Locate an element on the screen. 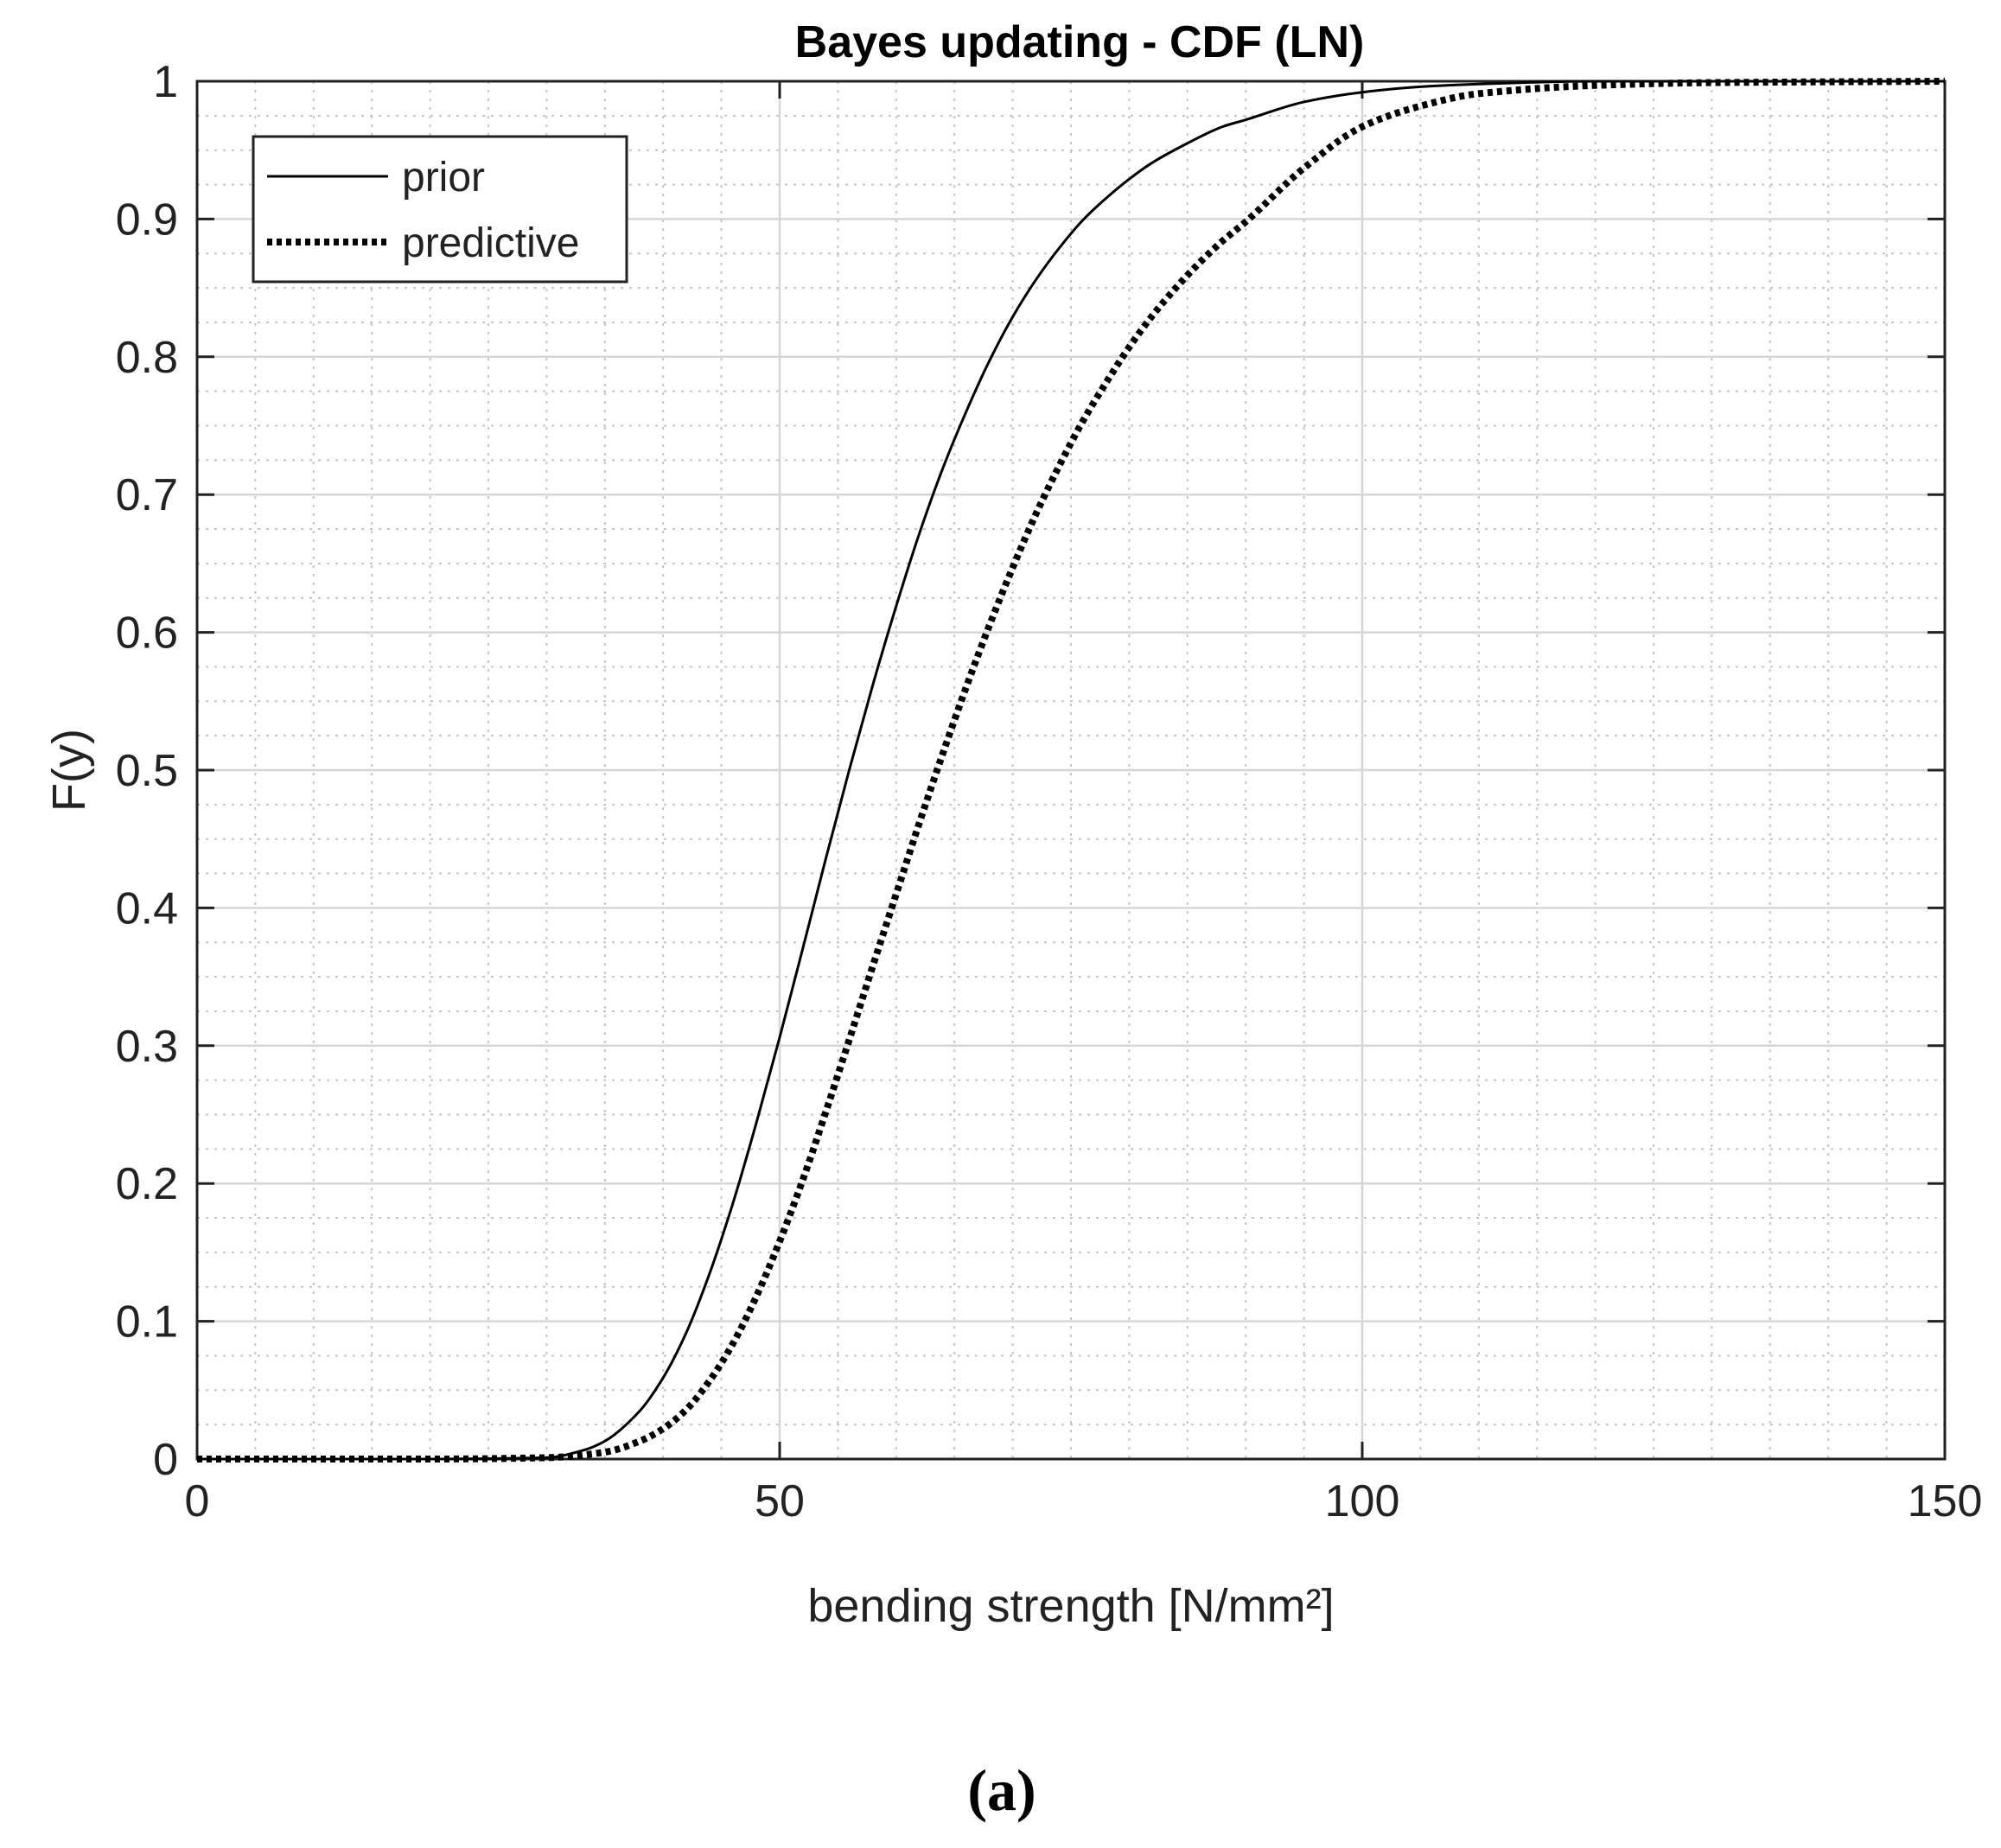  figure-caption: (a) is located at coordinates (1002, 1790).